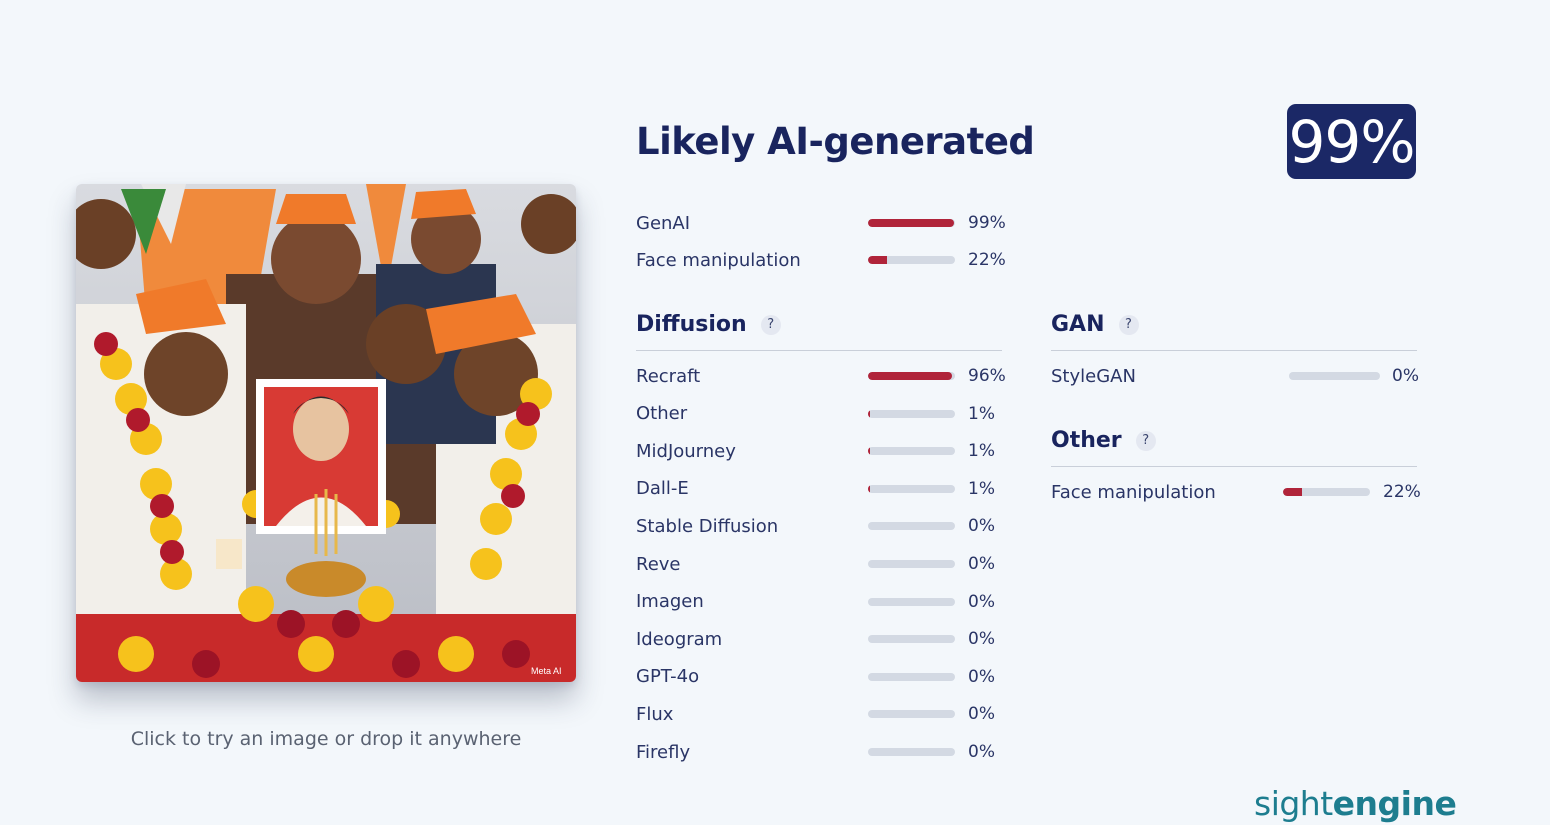 This screenshot has height=825, width=1550. Describe the element at coordinates (668, 376) in the screenshot. I see `row-label: Recraft` at that location.